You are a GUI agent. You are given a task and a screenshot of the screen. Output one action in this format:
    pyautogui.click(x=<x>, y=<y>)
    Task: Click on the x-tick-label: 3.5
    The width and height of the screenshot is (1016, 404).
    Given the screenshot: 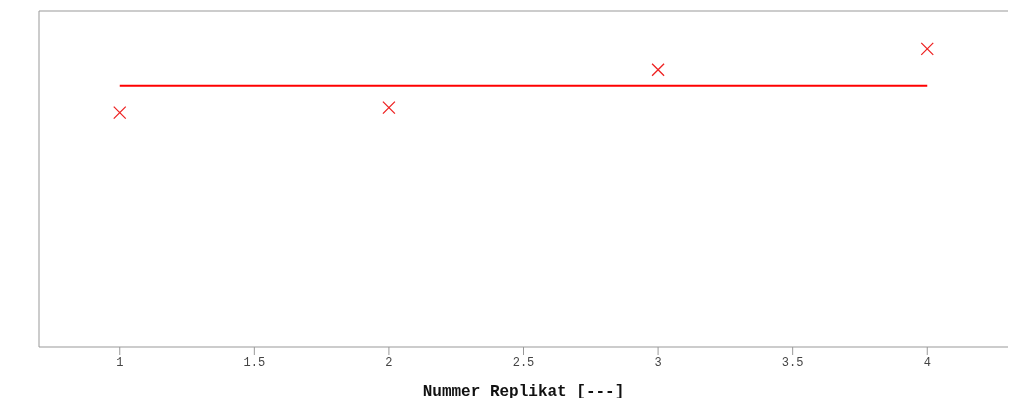 What is the action you would take?
    pyautogui.click(x=792, y=362)
    